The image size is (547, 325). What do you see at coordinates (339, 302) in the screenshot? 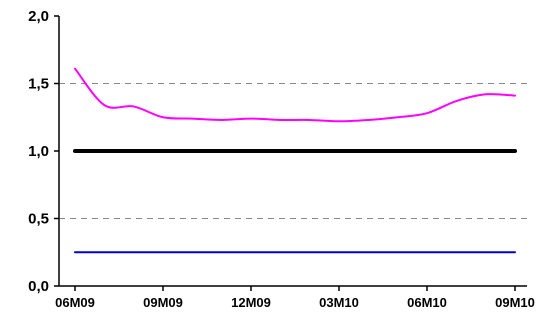
I see `x-tick-label-3: 03M10` at bounding box center [339, 302].